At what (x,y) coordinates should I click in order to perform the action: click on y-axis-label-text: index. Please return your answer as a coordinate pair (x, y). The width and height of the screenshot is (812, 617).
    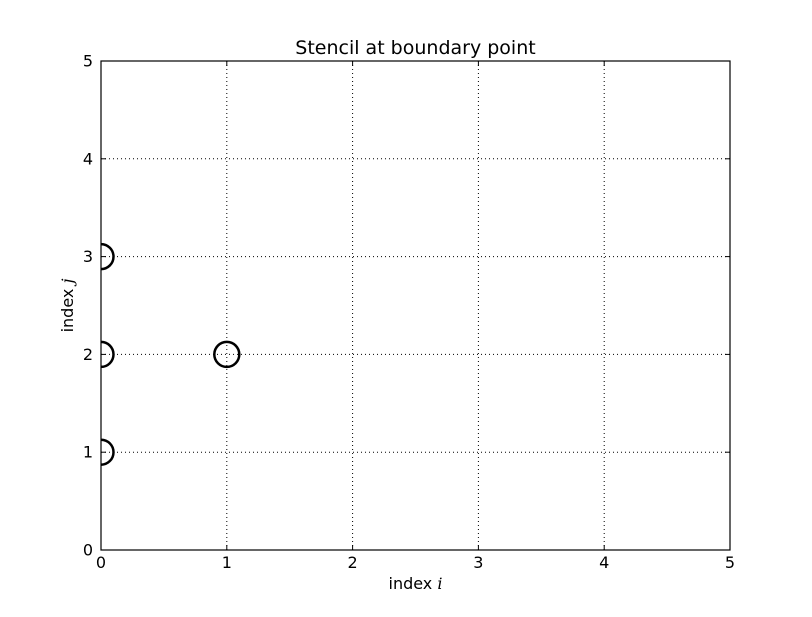
    Looking at the image, I should click on (67, 311).